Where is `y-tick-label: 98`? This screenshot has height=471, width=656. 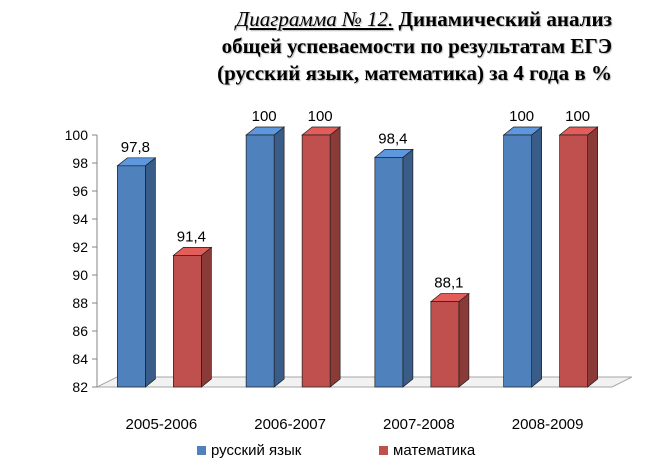 y-tick-label: 98 is located at coordinates (80, 163).